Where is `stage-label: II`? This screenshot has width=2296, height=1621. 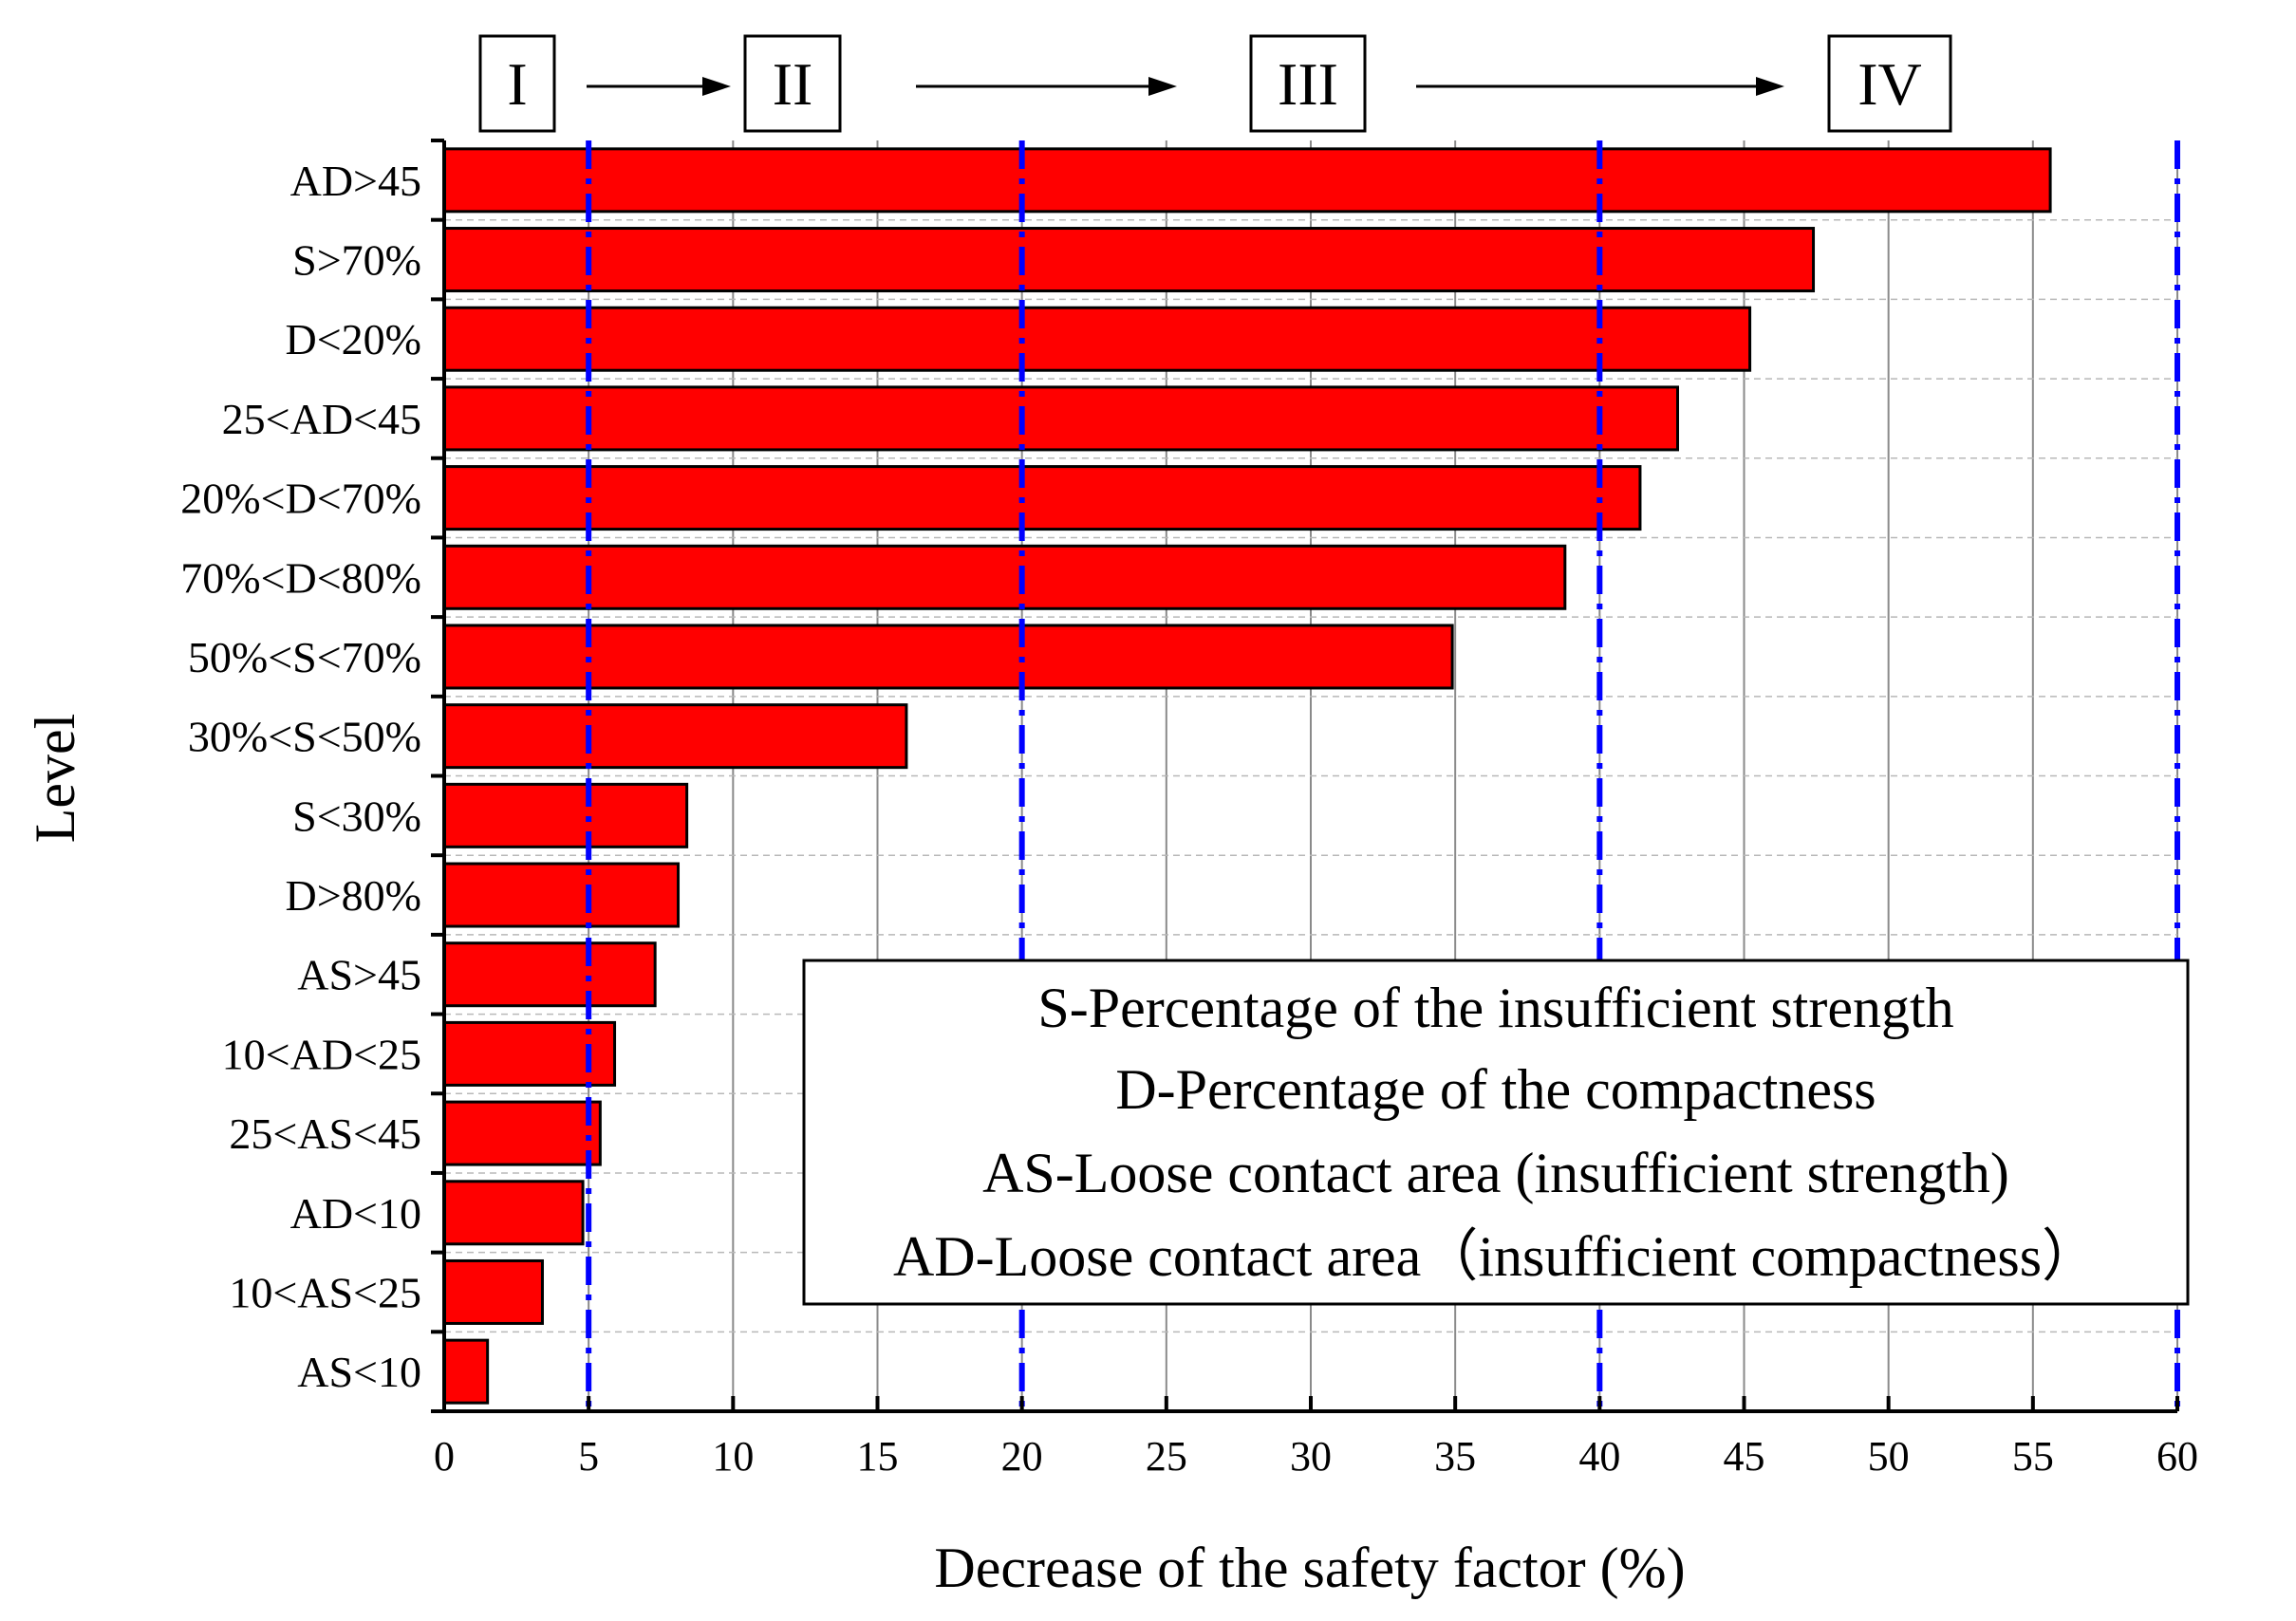
stage-label: II is located at coordinates (793, 84).